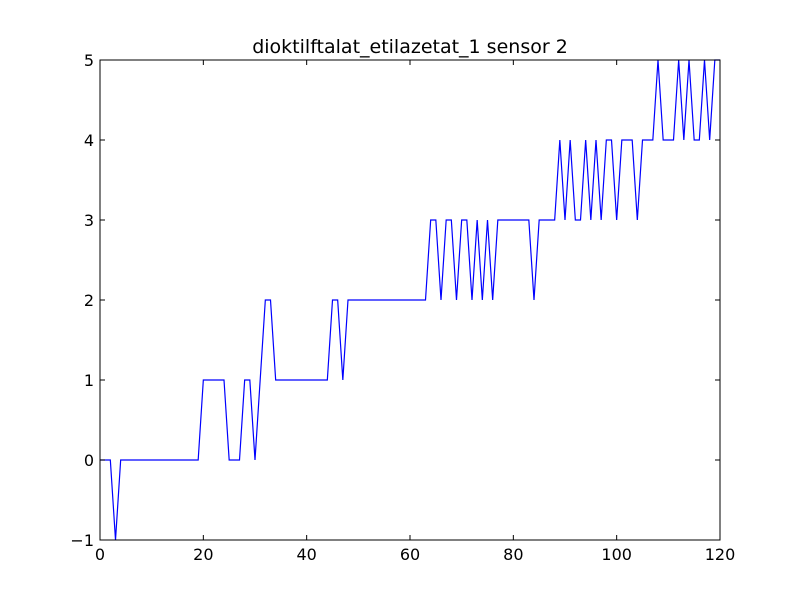  What do you see at coordinates (513, 554) in the screenshot?
I see `x-tick-label: 80` at bounding box center [513, 554].